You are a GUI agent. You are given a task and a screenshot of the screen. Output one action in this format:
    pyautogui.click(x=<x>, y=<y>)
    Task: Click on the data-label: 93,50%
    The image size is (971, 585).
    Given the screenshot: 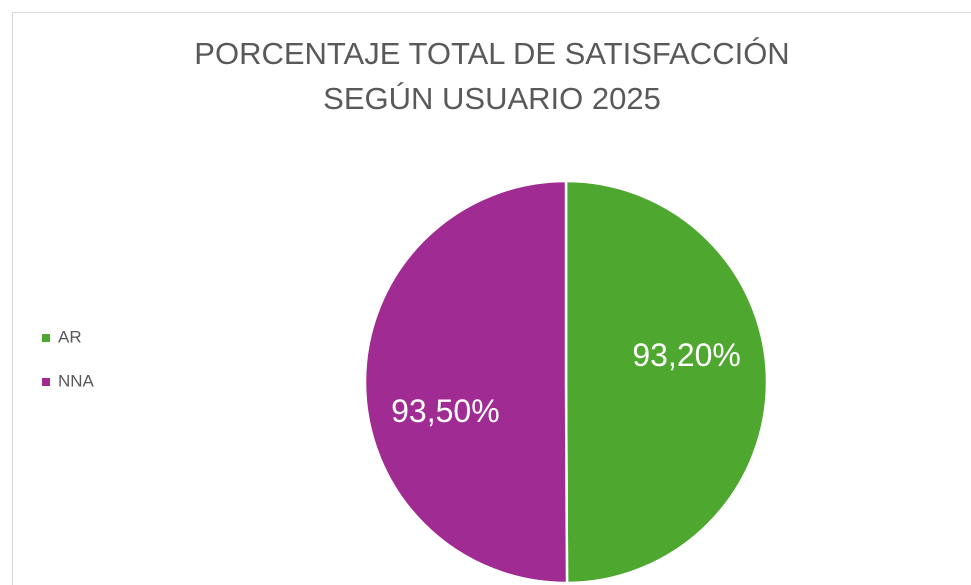 What is the action you would take?
    pyautogui.click(x=445, y=411)
    